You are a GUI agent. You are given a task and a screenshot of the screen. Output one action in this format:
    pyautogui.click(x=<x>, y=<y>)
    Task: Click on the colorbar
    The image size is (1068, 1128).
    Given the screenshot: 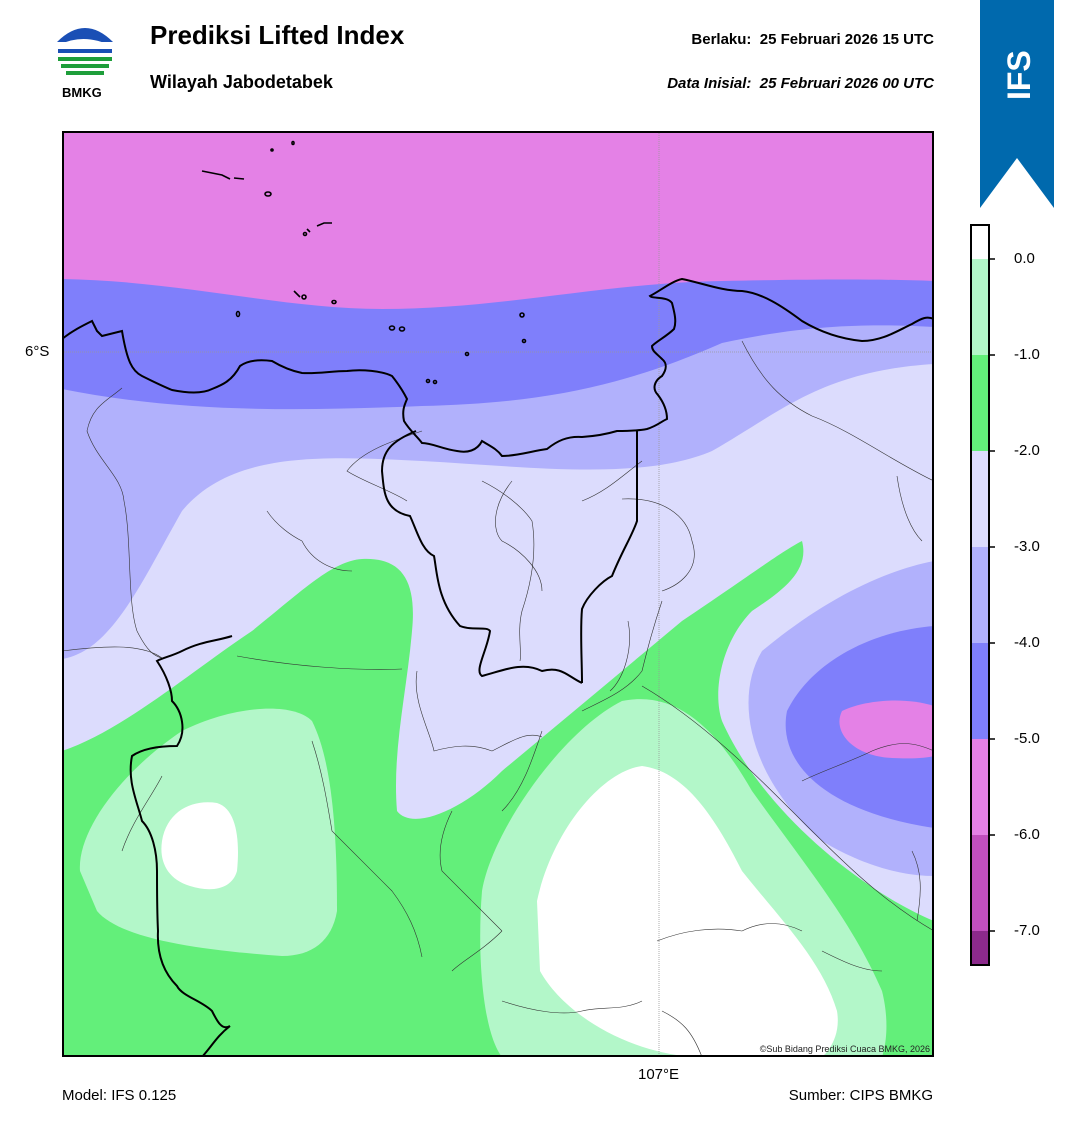 What is the action you would take?
    pyautogui.click(x=982, y=595)
    